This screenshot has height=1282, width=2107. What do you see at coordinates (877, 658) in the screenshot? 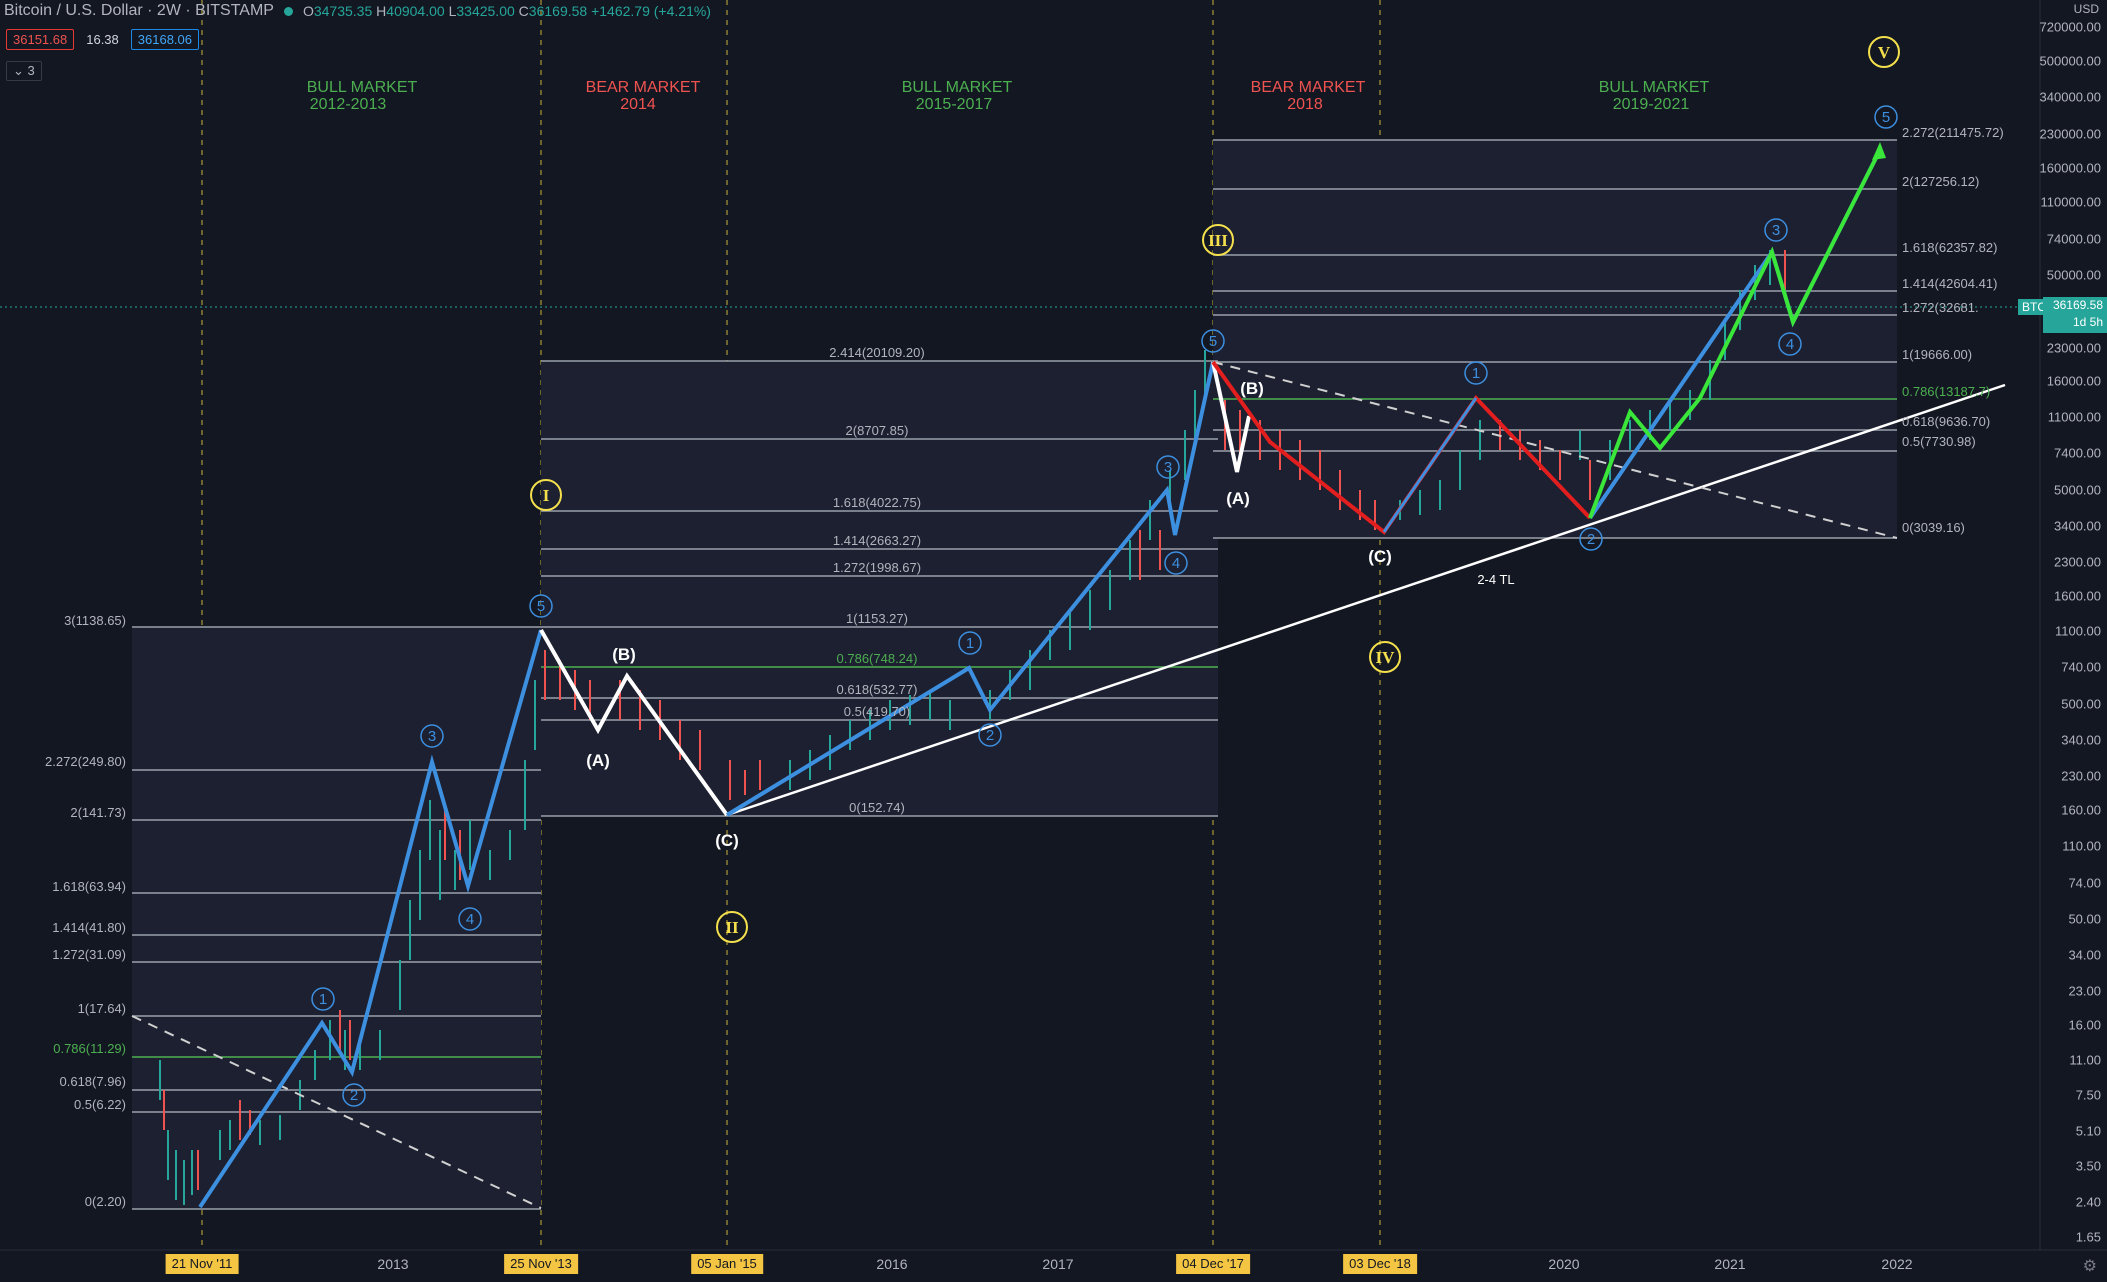
I see `fib-label-green: 0.786(748.24)` at bounding box center [877, 658].